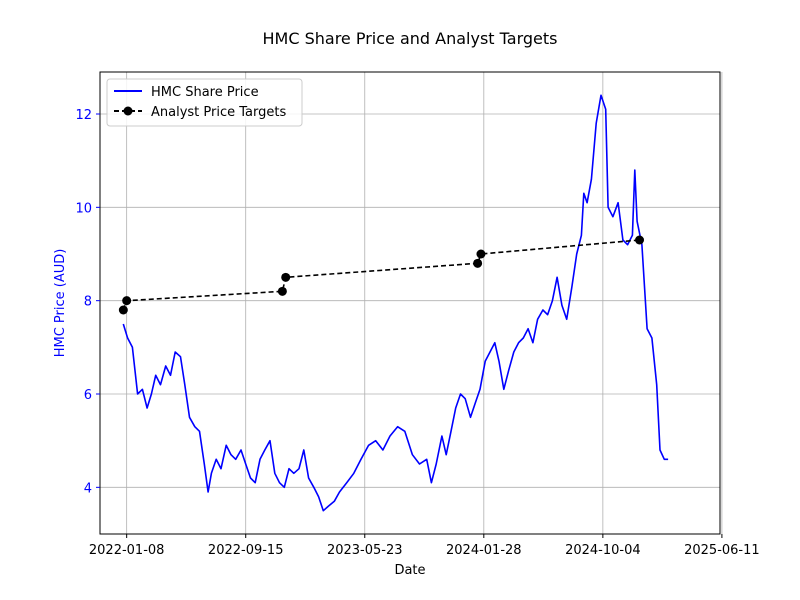 The width and height of the screenshot is (800, 600). I want to click on x-axis-label: Date, so click(409, 570).